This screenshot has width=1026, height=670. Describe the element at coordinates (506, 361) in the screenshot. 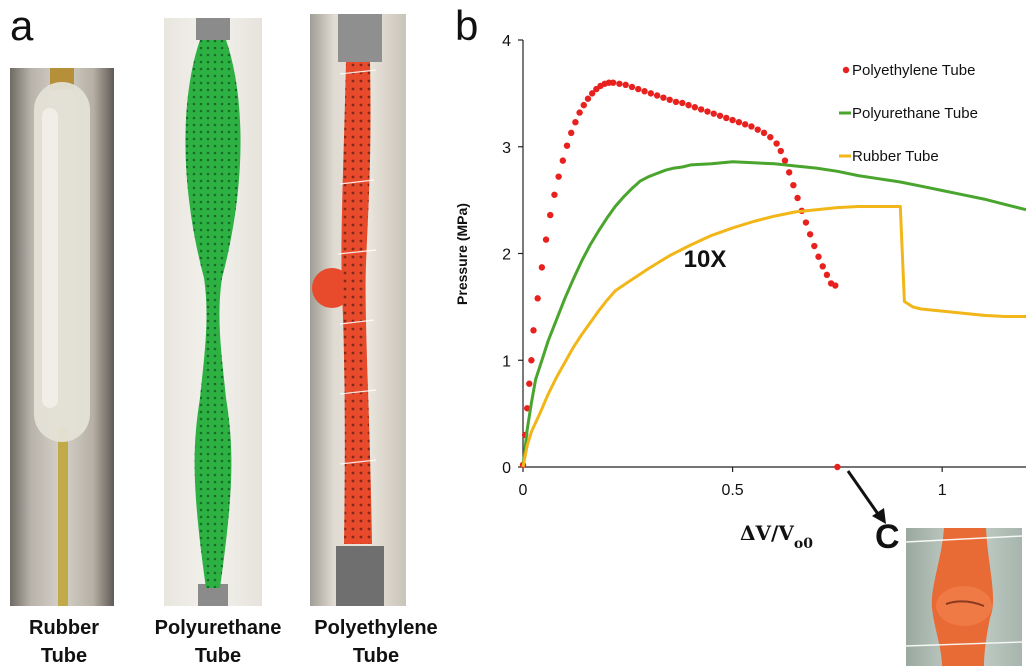

I see `y-tick-label: 1` at that location.